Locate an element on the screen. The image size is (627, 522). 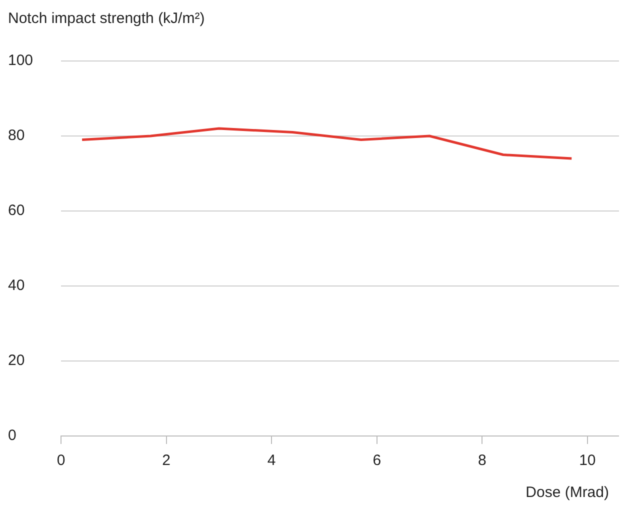
x-tick-label: 0 is located at coordinates (61, 461).